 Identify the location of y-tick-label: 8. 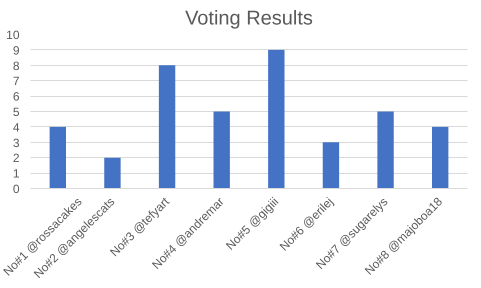
(16, 65).